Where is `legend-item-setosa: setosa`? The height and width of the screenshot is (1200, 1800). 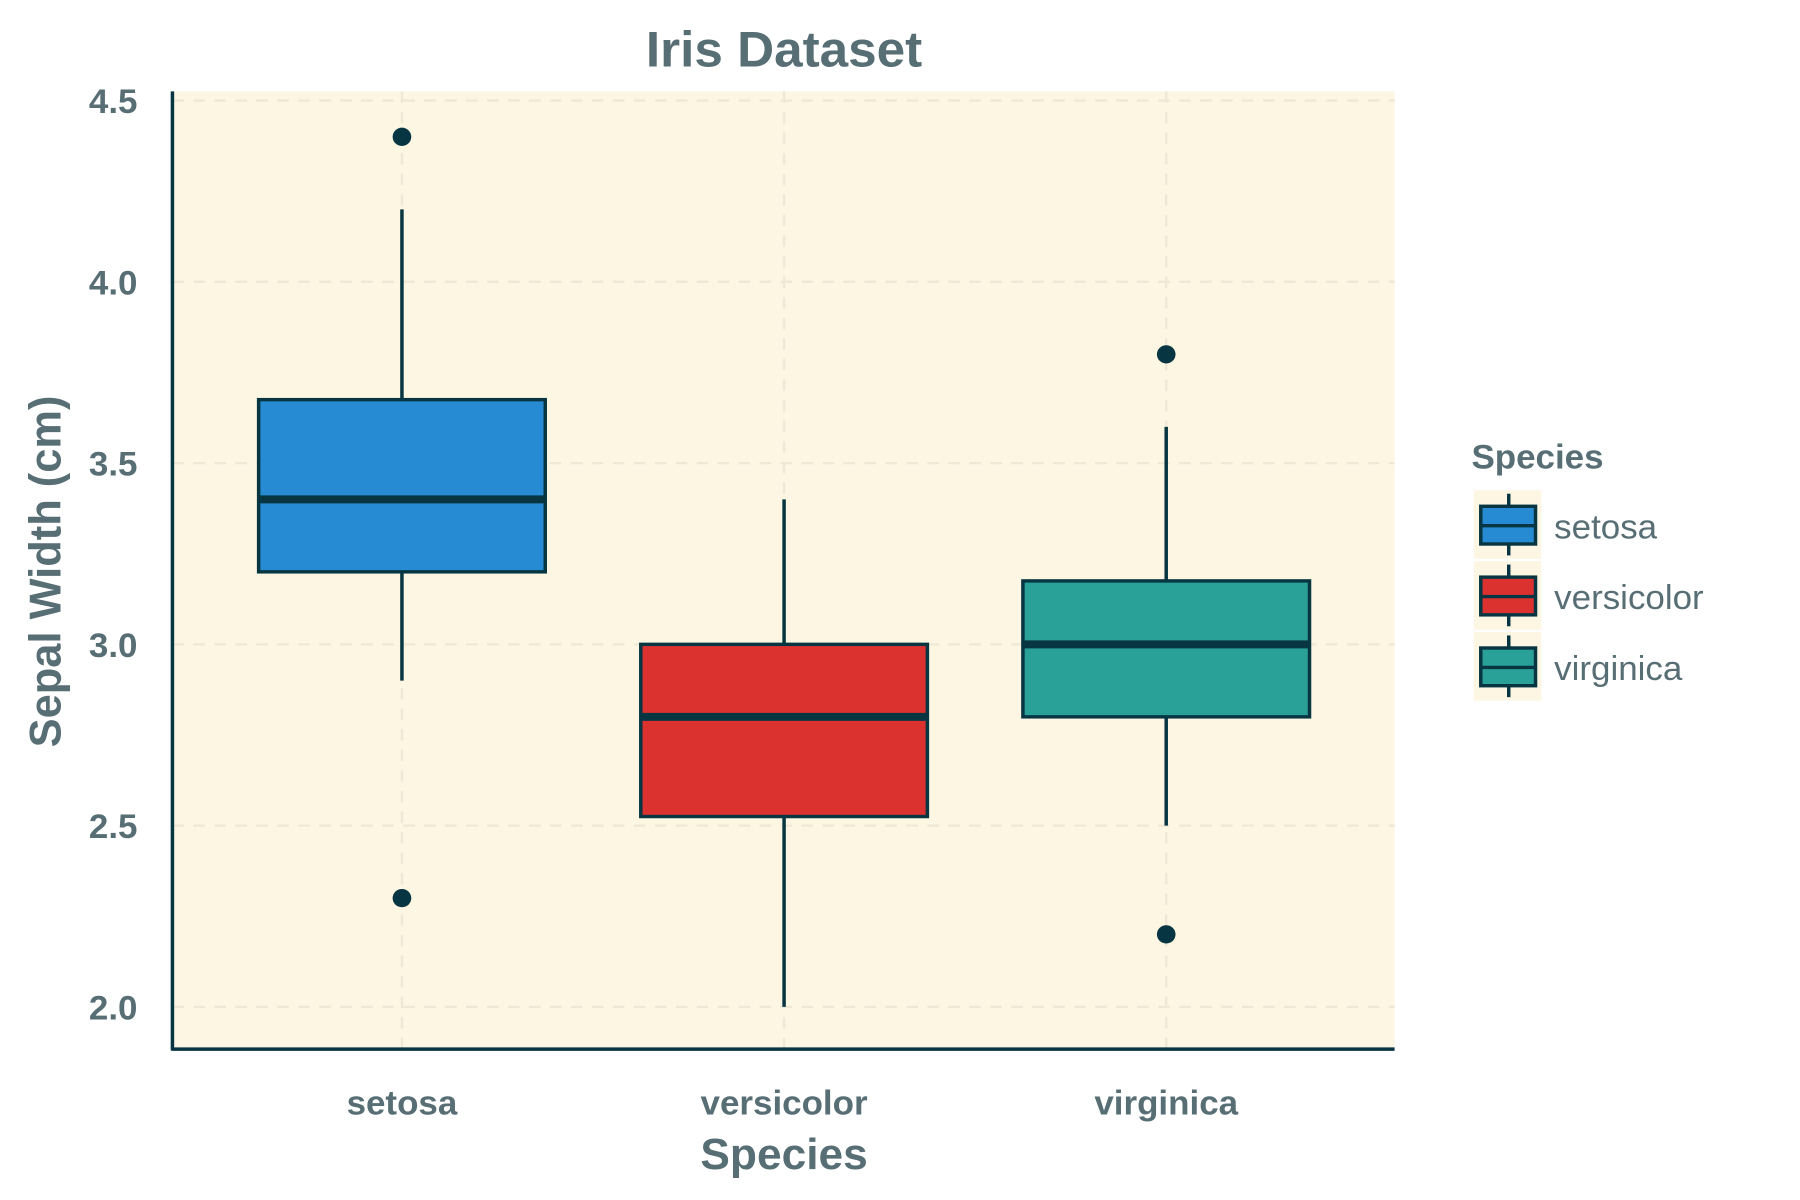
legend-item-setosa: setosa is located at coordinates (1565, 524).